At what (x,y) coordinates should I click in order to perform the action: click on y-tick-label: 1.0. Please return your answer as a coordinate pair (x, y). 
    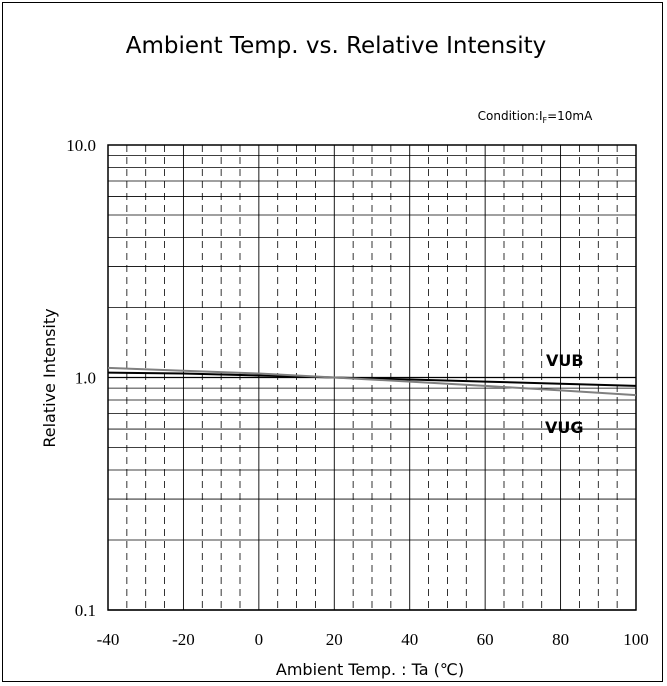
    Looking at the image, I should click on (85, 378).